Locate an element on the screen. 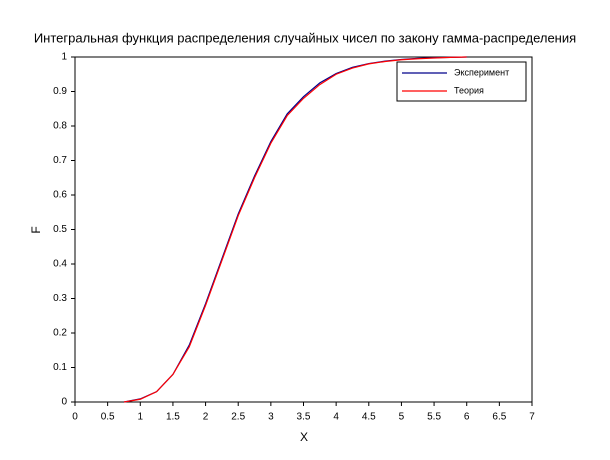 This screenshot has width=610, height=460. y-tick-label: 0.8 is located at coordinates (60, 126).